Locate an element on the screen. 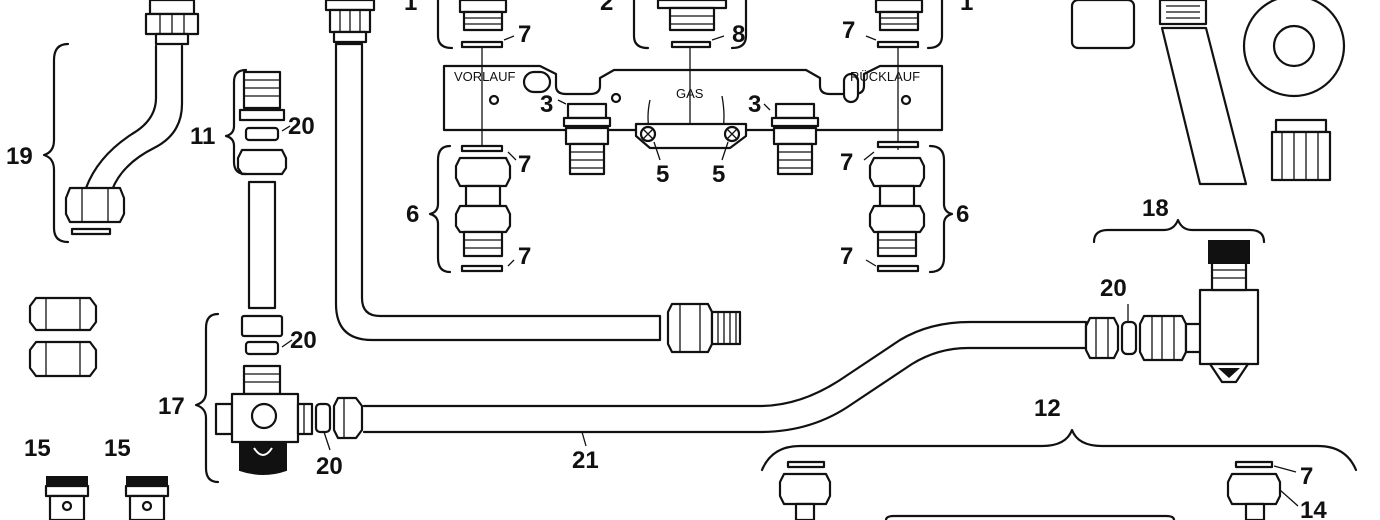 The height and width of the screenshot is (520, 1380). bracket-6-left is located at coordinates (440, 209).